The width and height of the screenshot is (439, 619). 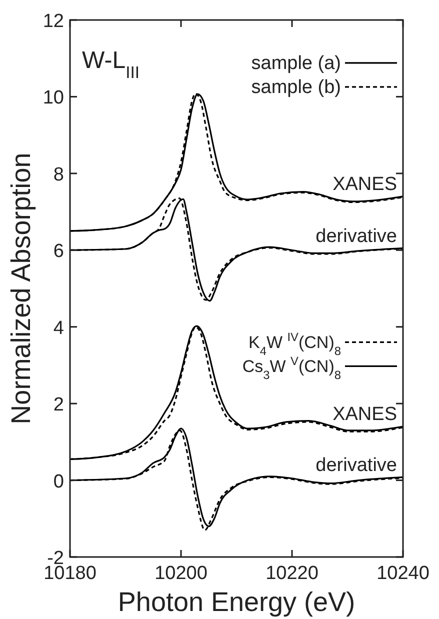 I want to click on y-tick-label: 6, so click(x=58, y=251).